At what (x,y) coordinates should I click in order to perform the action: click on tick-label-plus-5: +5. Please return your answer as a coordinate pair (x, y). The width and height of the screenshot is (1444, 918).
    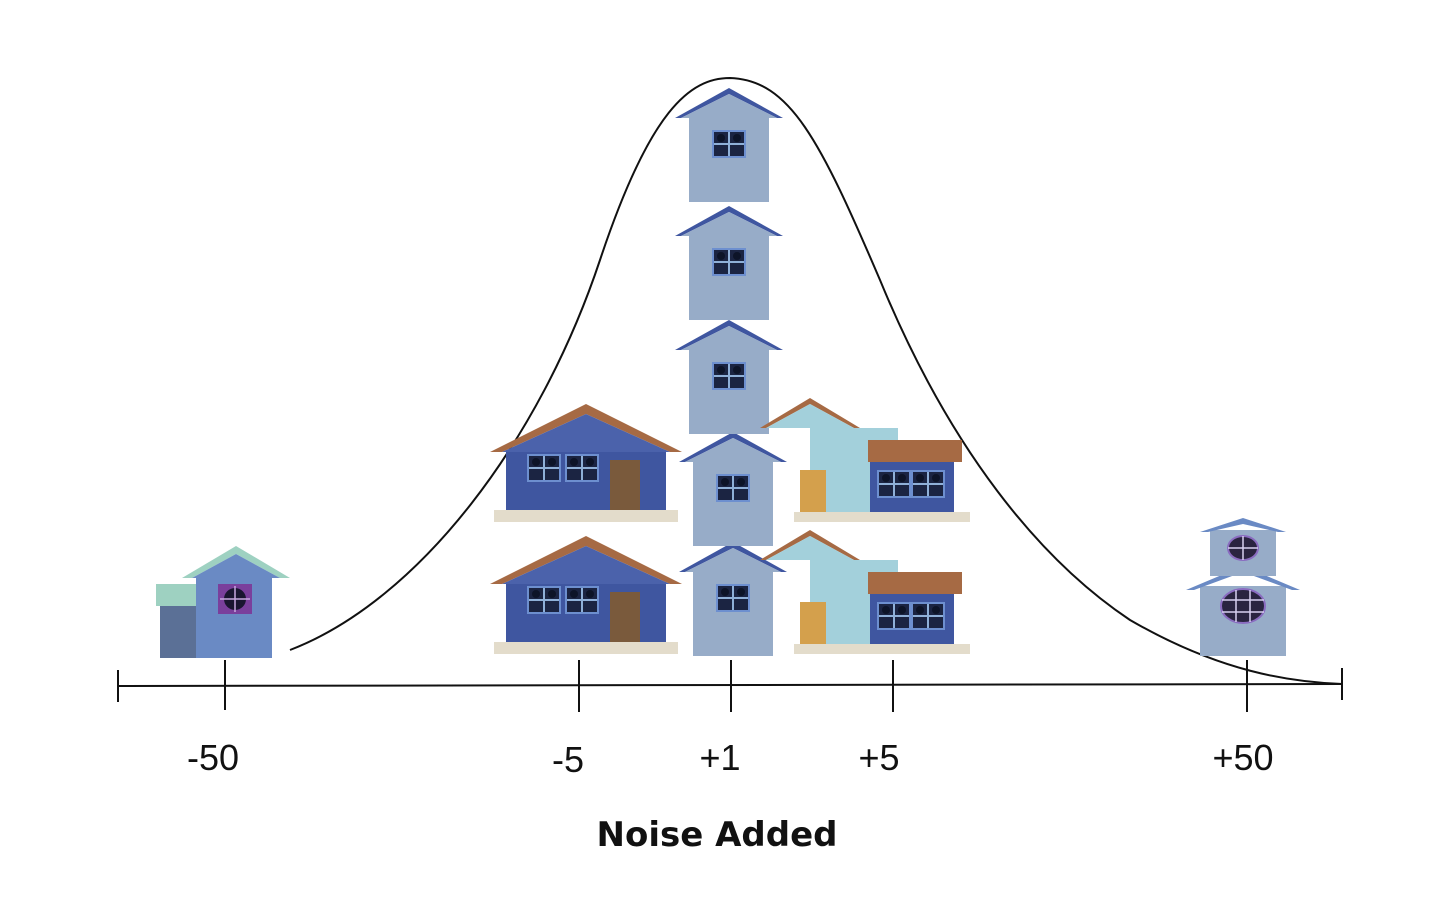
    Looking at the image, I should click on (878, 757).